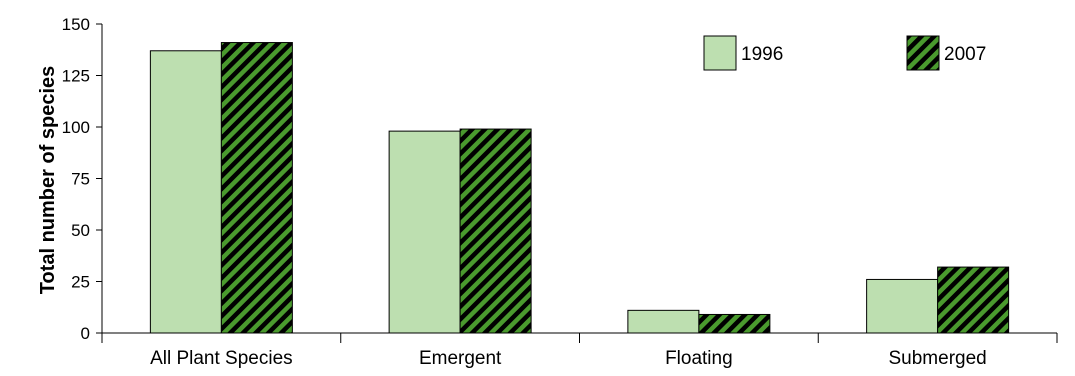 Image resolution: width=1075 pixels, height=376 pixels. I want to click on y-axis: 0 25 50 75 100 125 150, so click(82, 179).